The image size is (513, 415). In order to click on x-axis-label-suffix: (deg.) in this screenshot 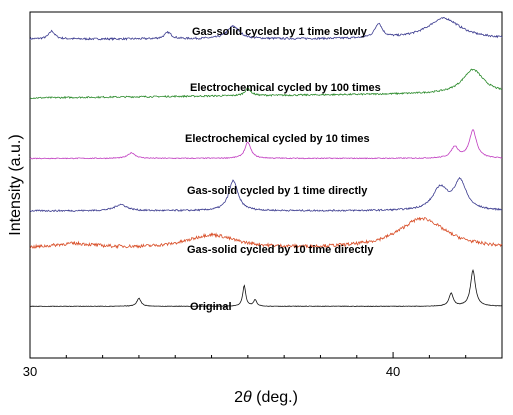, I will do `click(275, 397)`.